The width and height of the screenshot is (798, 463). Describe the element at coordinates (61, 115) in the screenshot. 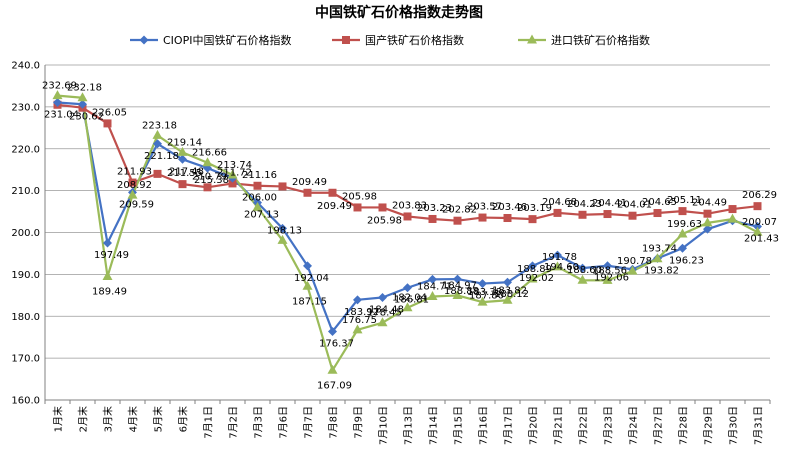

I see `data-label: 231.04` at that location.